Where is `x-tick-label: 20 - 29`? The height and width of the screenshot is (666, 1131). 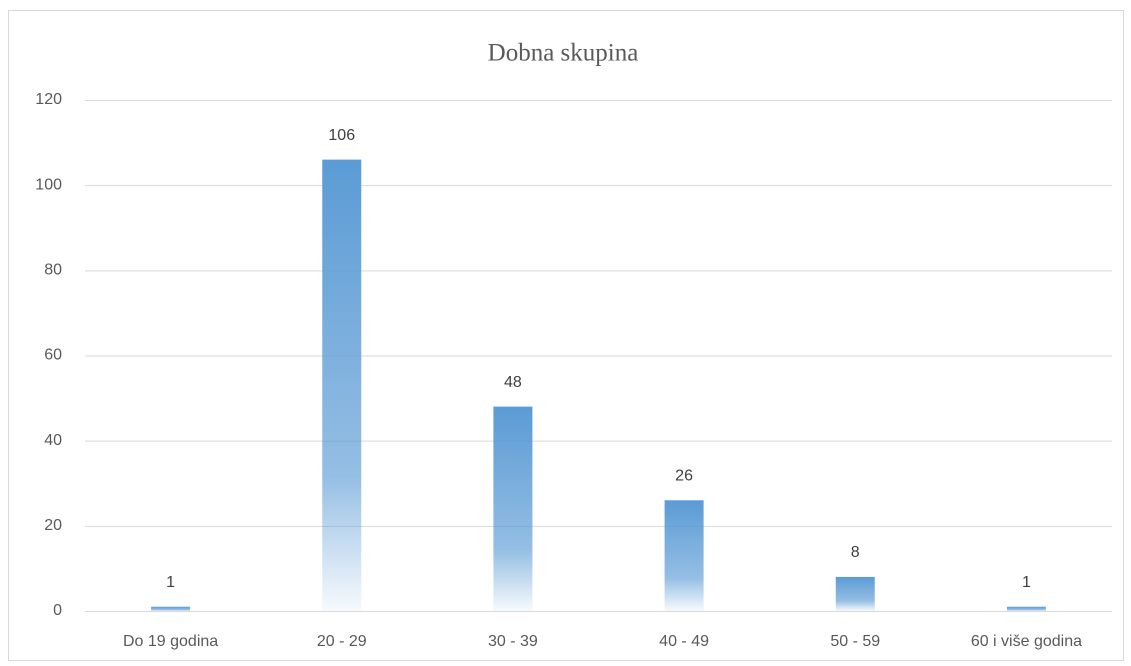 x-tick-label: 20 - 29 is located at coordinates (342, 641).